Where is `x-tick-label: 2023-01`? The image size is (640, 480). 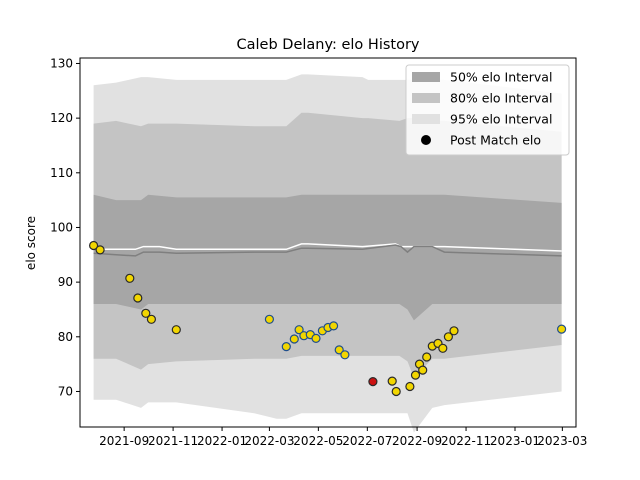 x-tick-label: 2023-01 is located at coordinates (515, 441).